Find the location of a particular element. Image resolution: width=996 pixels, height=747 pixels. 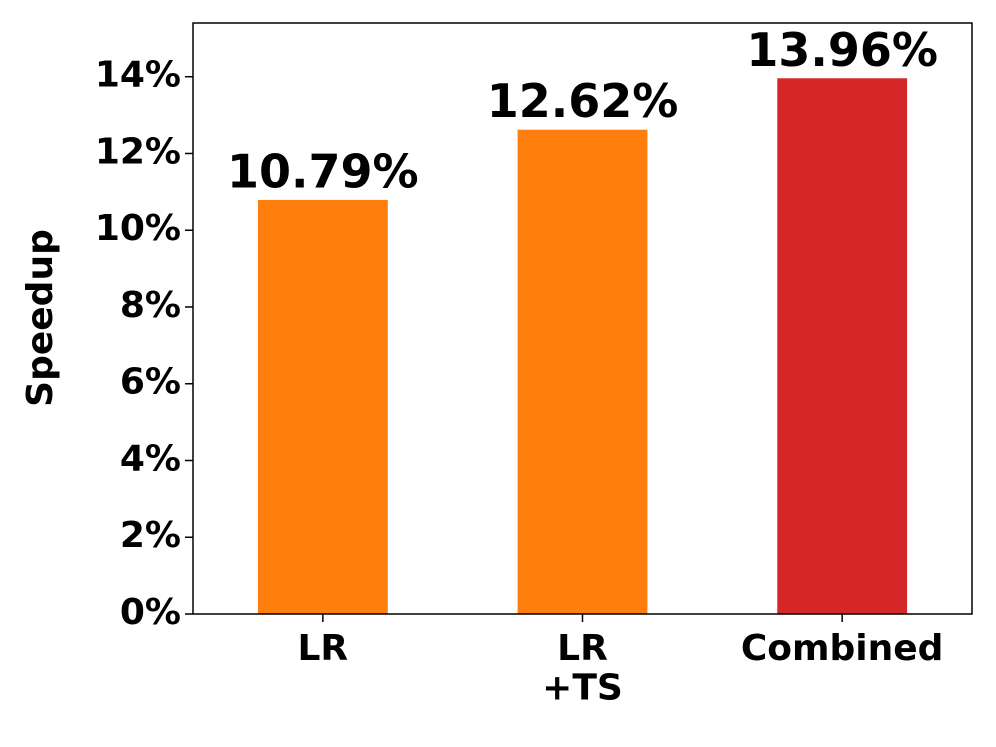

y-tick-label: 12% is located at coordinates (138, 151).